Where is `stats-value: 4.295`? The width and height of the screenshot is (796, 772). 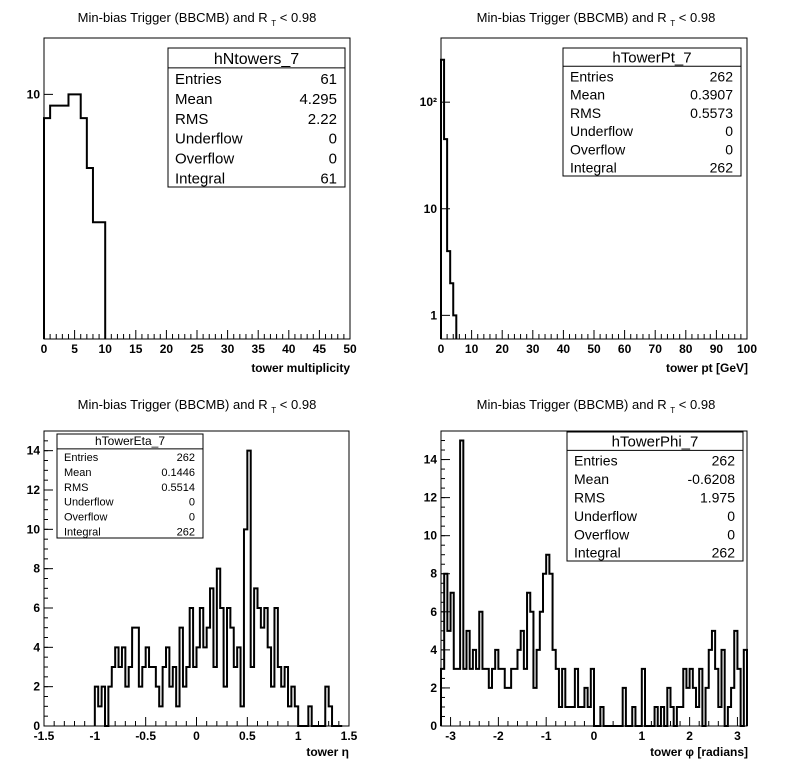
stats-value: 4.295 is located at coordinates (318, 99).